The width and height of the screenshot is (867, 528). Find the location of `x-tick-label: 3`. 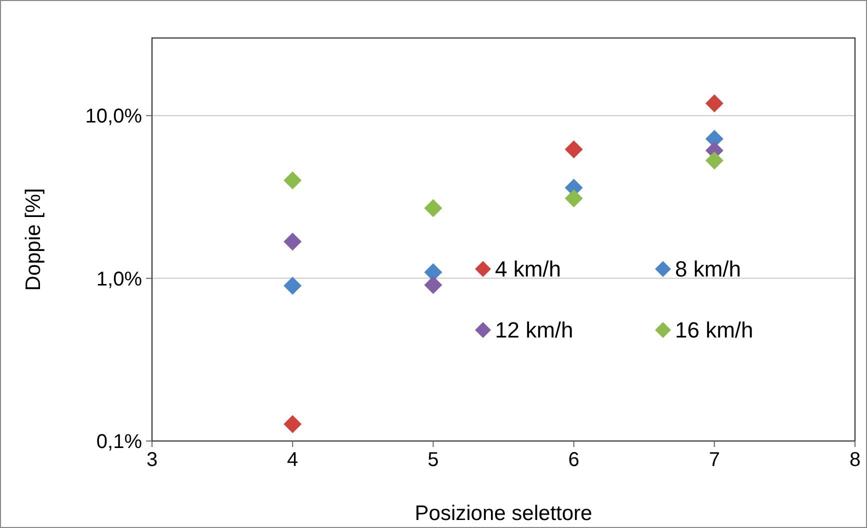

x-tick-label: 3 is located at coordinates (152, 460).